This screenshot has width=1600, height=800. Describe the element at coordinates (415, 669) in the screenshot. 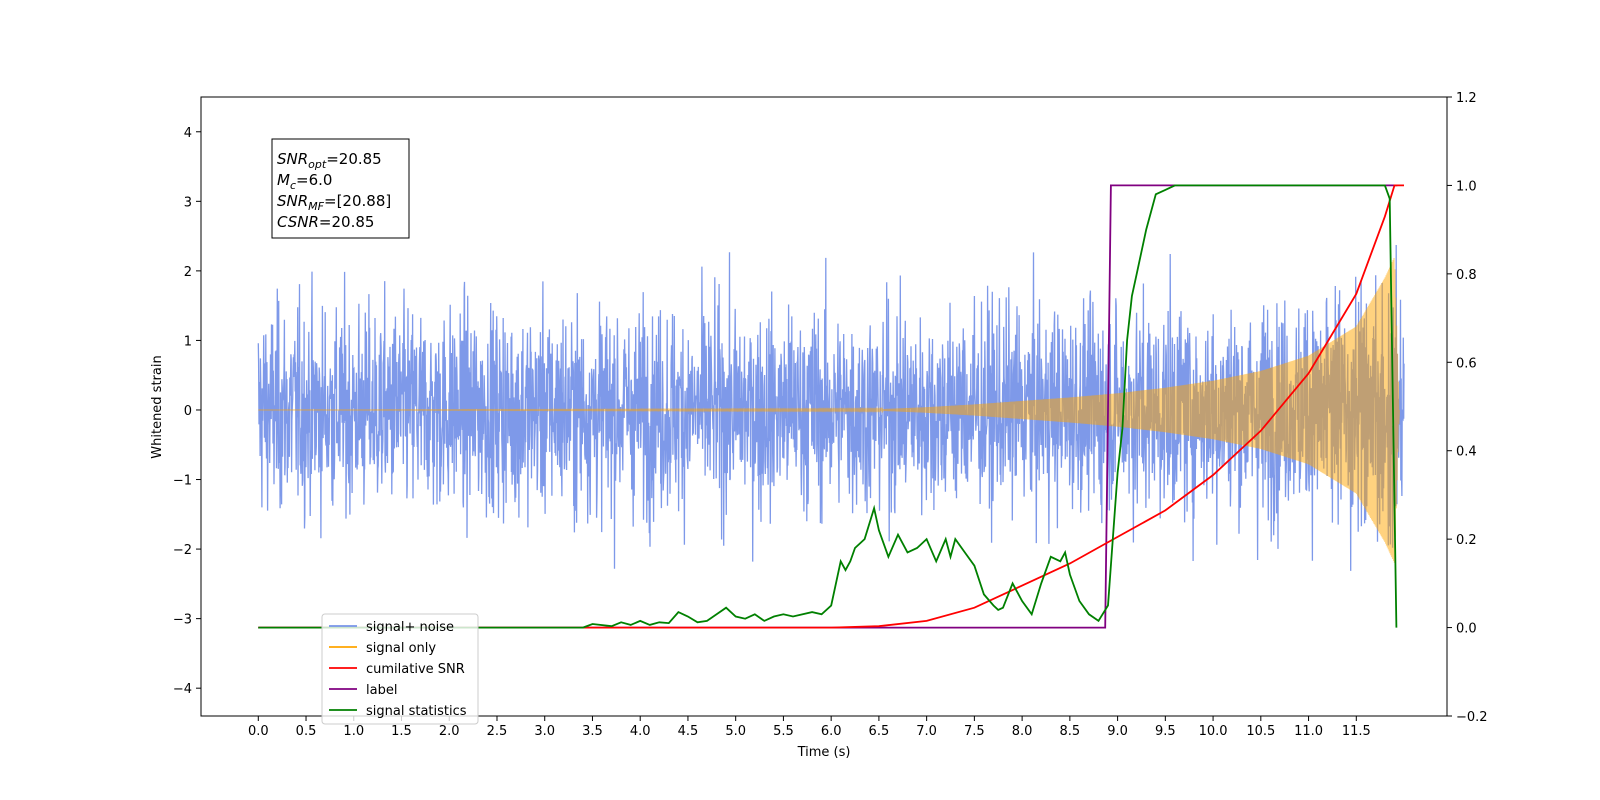

I see `legend-entry-label: cumilative SNR` at that location.